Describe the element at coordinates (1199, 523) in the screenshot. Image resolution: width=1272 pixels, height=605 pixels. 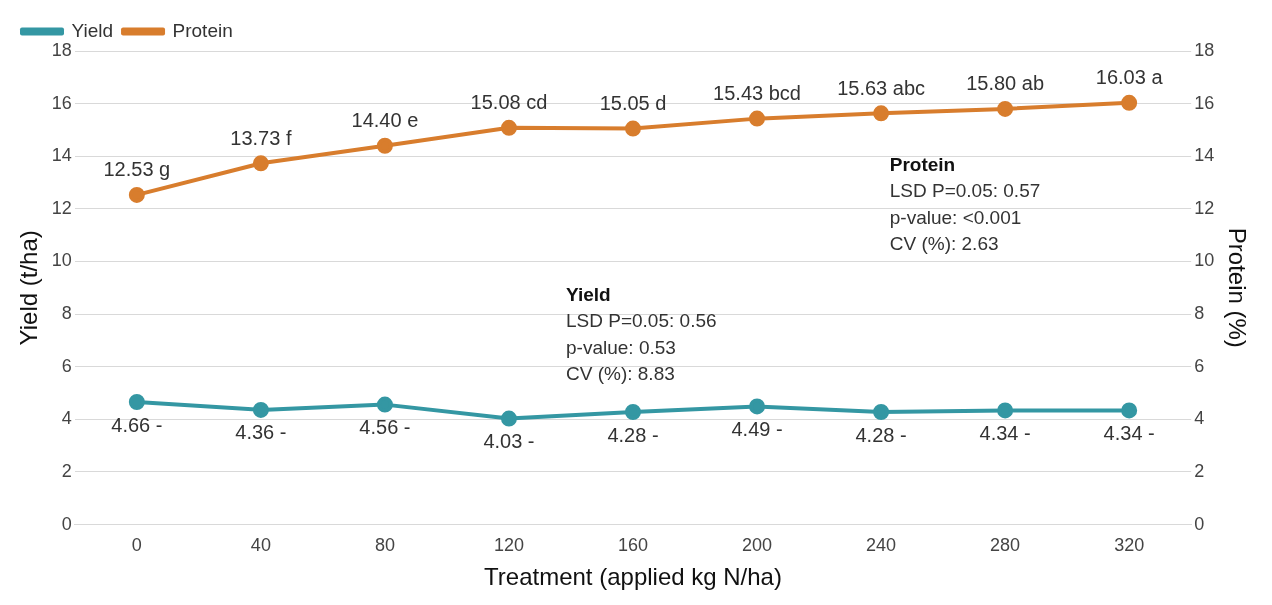
I see `y2-tick-label: 0` at that location.